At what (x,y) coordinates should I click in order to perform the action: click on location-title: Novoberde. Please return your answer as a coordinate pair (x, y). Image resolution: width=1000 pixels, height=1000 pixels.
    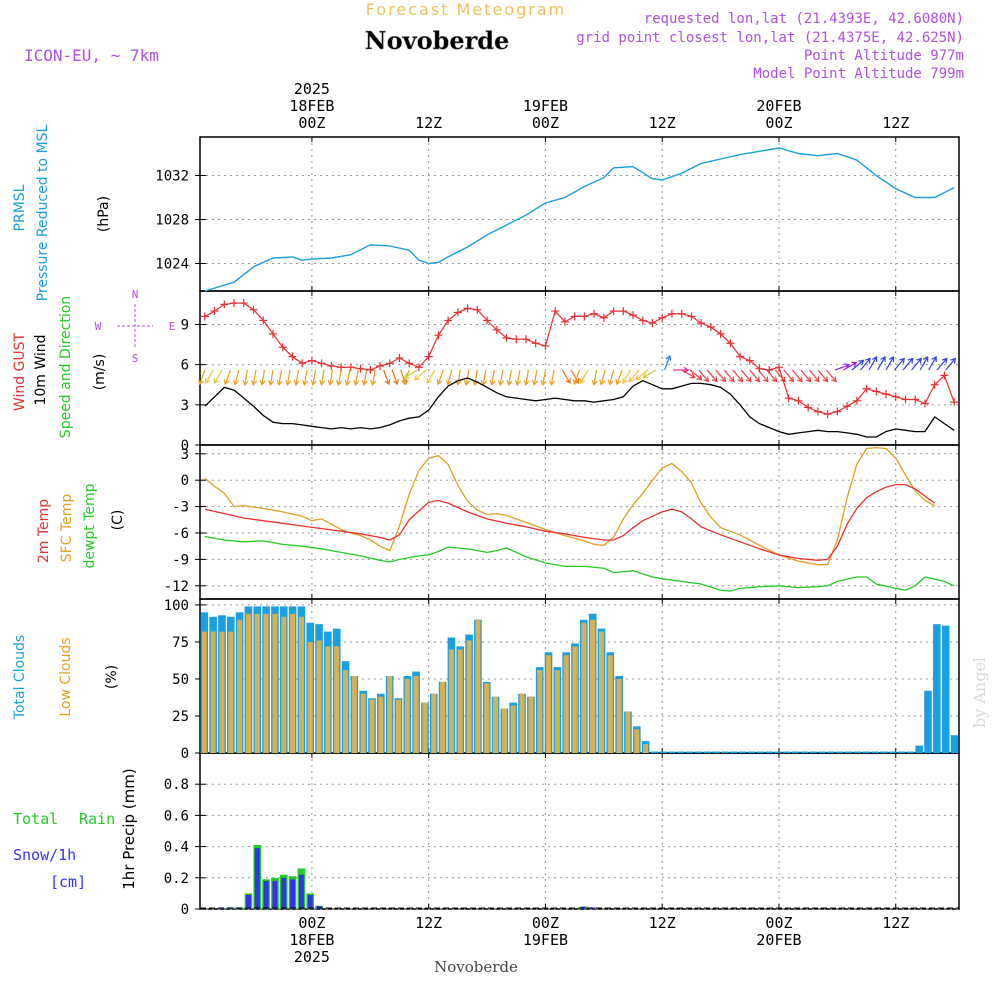
    Looking at the image, I should click on (437, 40).